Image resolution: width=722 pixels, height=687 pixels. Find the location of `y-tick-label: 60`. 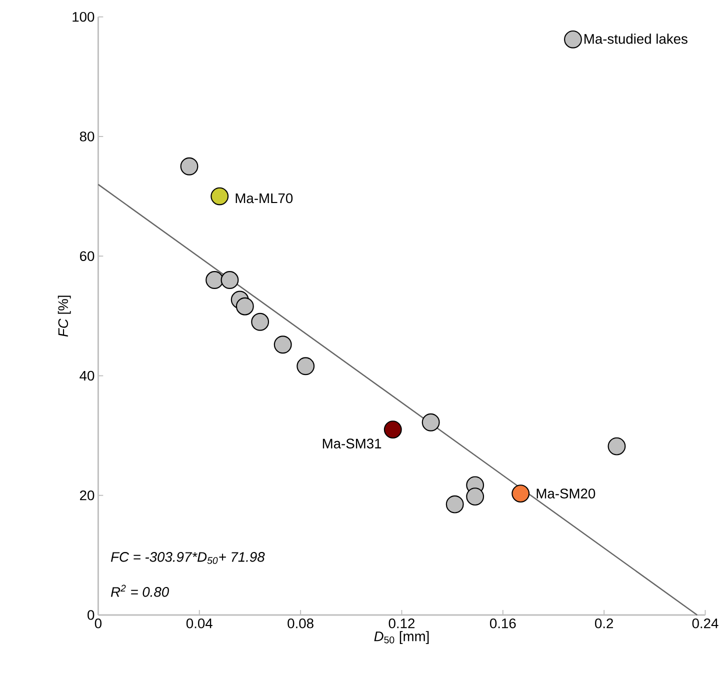

y-tick-label: 60 is located at coordinates (87, 256).